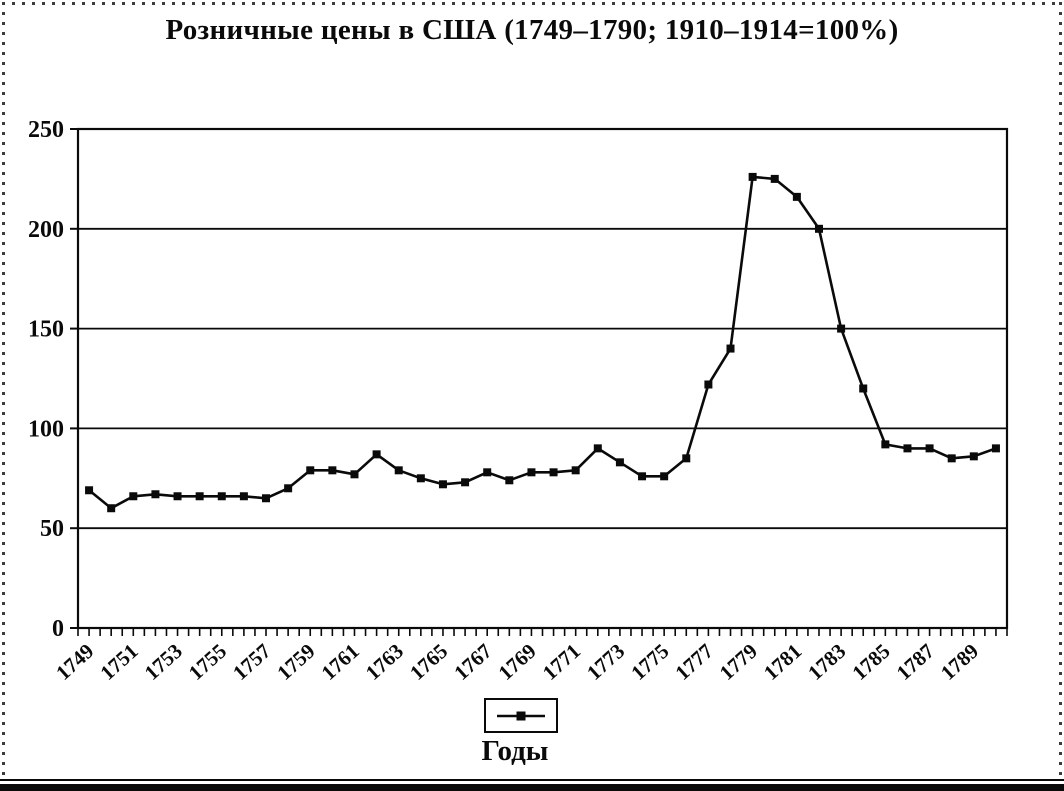  Describe the element at coordinates (74, 662) in the screenshot. I see `x-axis-label: 1749` at that location.